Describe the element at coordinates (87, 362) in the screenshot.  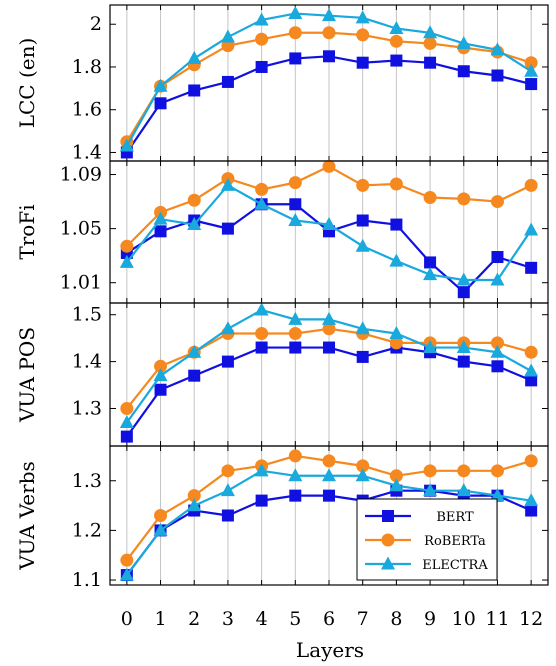
I see `y-tick-label: 1.4` at that location.